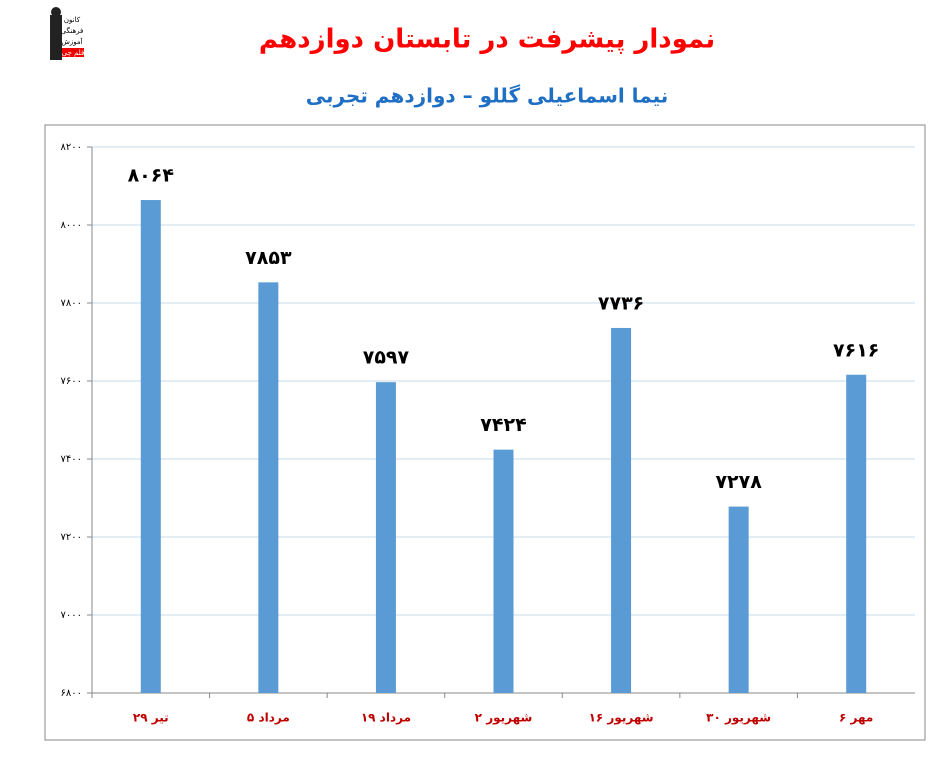 This screenshot has width=940, height=765. What do you see at coordinates (151, 176) in the screenshot?
I see `value-label: ۸۰۶۴` at bounding box center [151, 176].